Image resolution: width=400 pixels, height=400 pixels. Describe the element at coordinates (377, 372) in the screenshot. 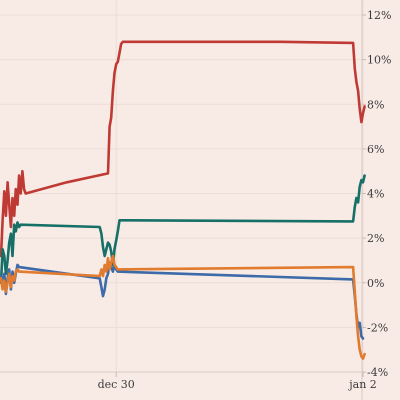

I see `y-tick-label: -4%` at that location.